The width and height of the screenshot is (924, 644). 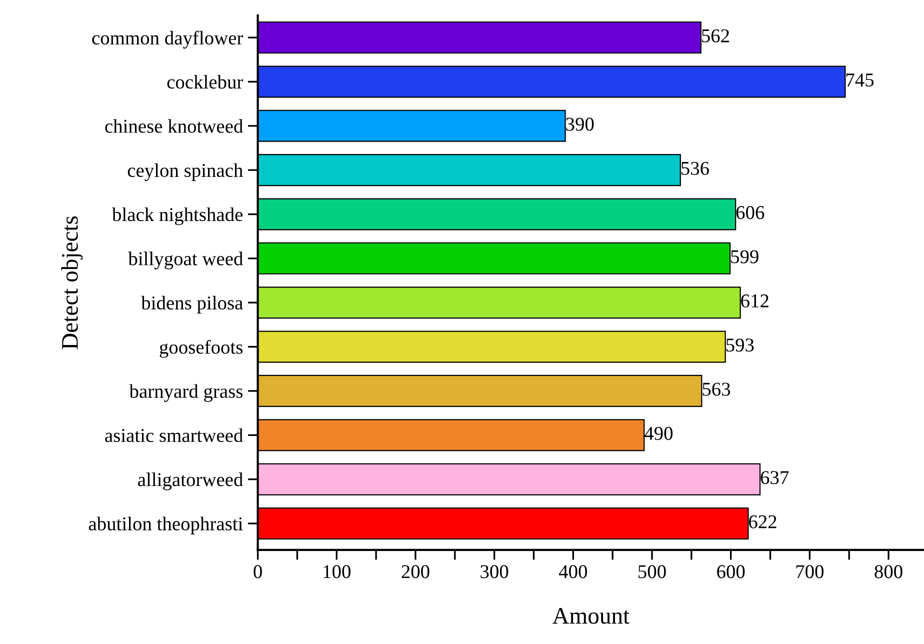 I want to click on data-label: 599, so click(x=744, y=257).